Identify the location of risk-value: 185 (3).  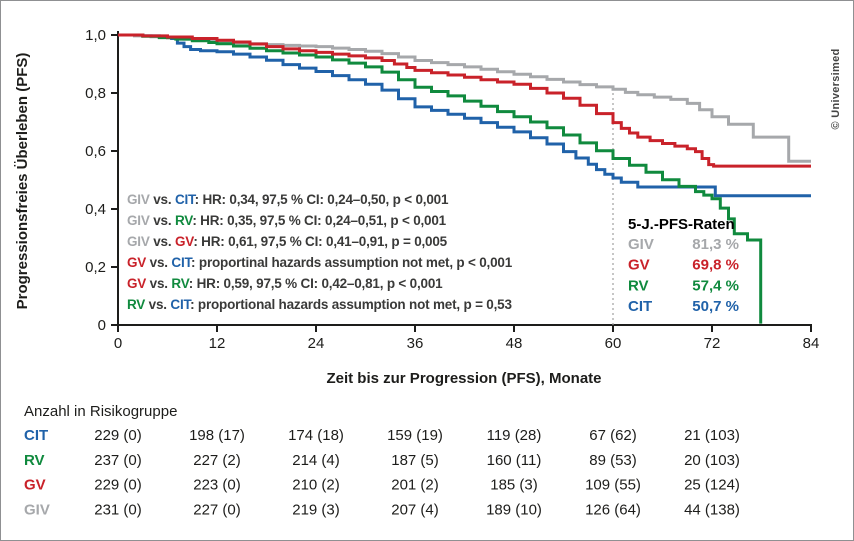
(514, 485).